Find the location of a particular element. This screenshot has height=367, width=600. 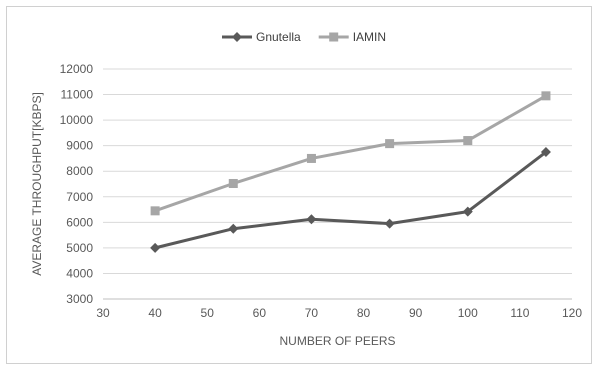

x-tick-label: 110 is located at coordinates (519, 313).